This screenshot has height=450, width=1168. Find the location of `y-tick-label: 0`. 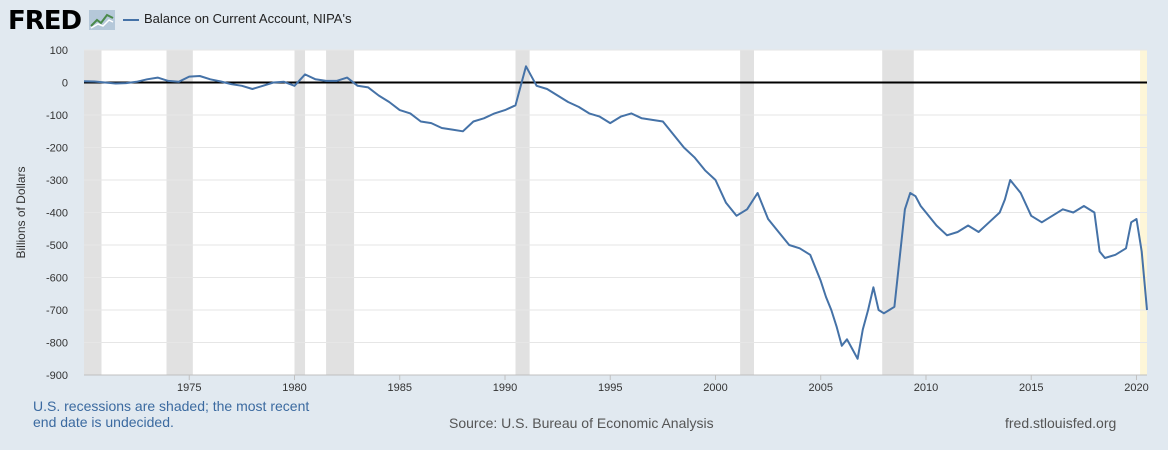

y-tick-label: 0 is located at coordinates (65, 84).